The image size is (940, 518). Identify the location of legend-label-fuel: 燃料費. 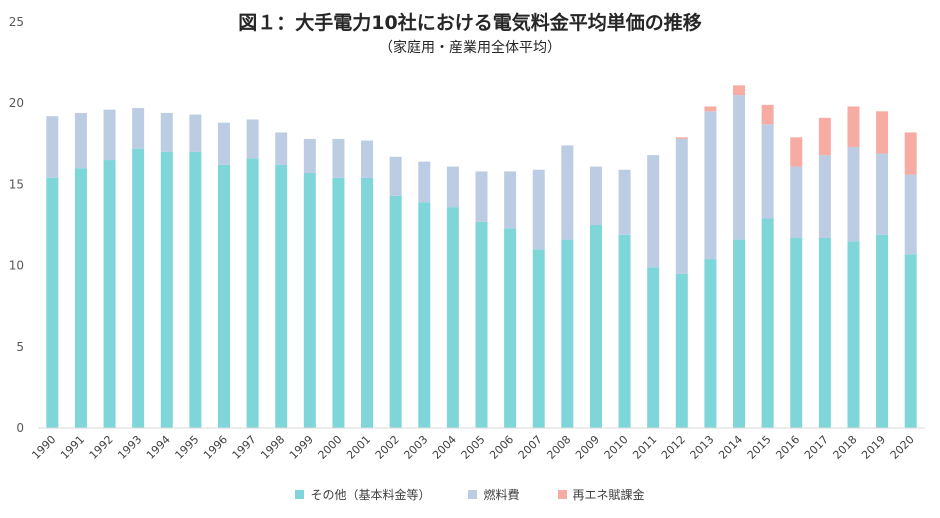
(501, 495).